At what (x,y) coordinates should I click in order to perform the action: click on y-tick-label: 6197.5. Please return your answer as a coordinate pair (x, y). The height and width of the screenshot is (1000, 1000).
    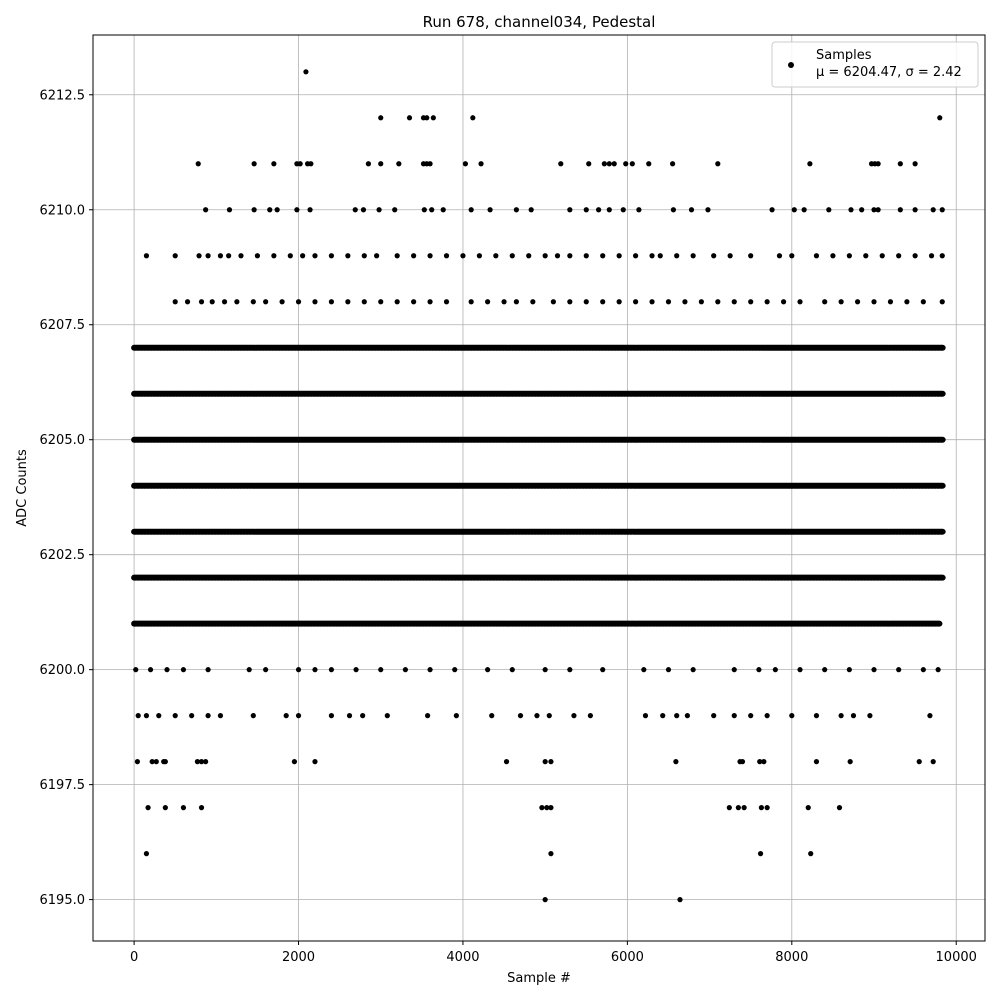
    Looking at the image, I should click on (63, 785).